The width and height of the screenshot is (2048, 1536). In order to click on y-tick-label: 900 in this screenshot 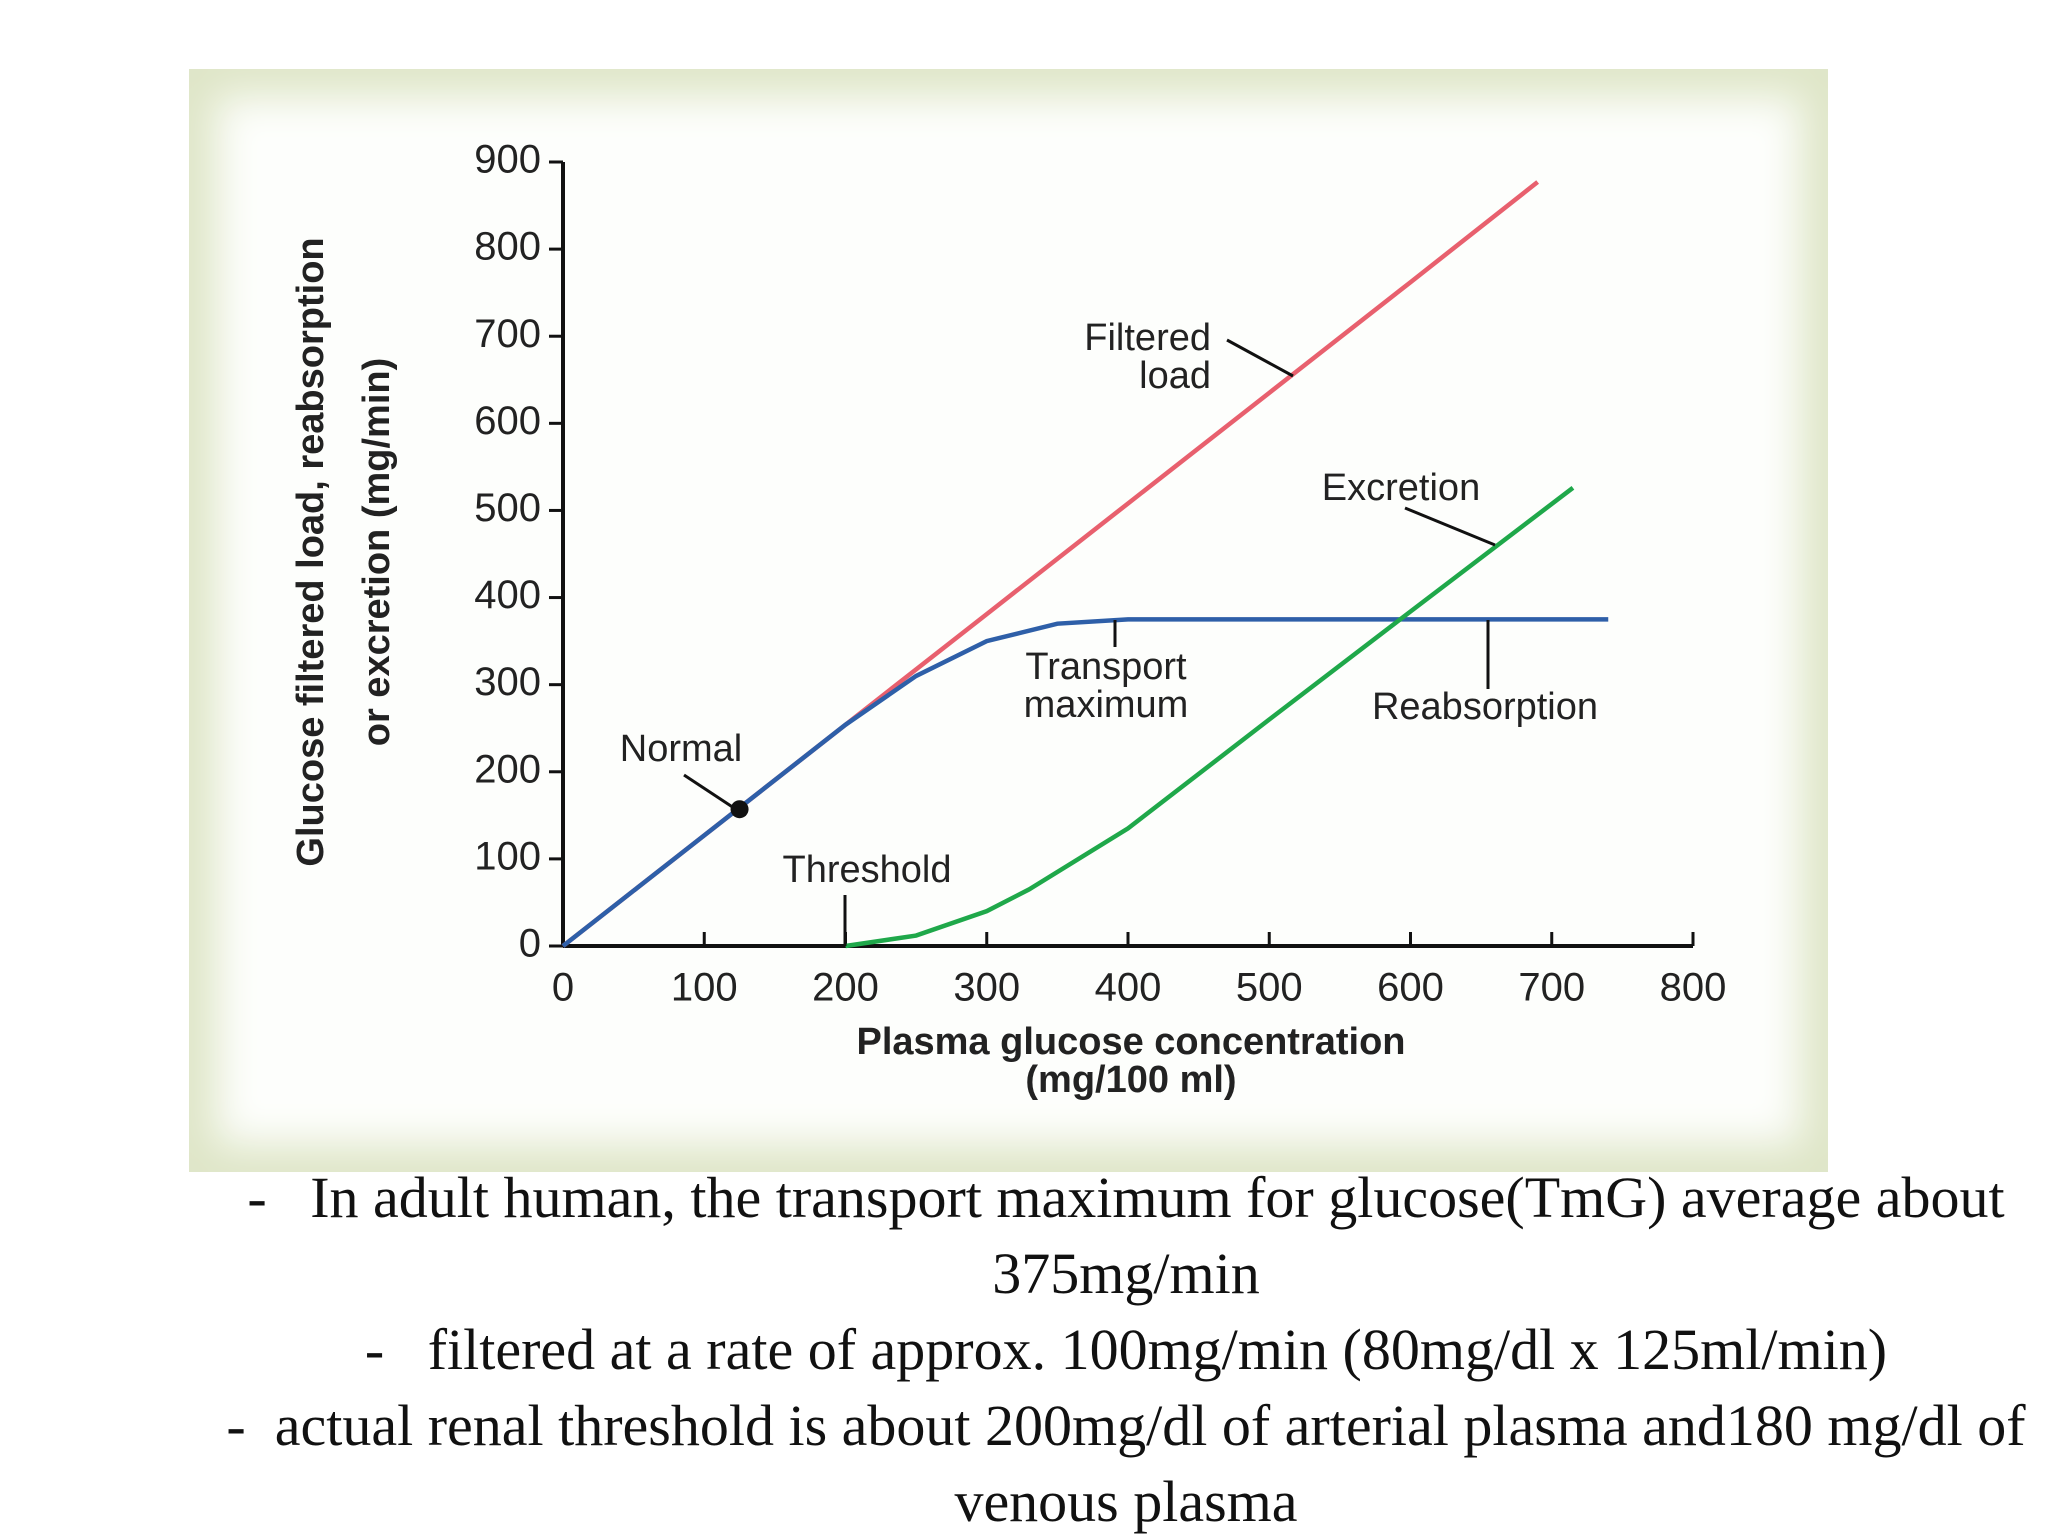, I will do `click(507, 160)`.